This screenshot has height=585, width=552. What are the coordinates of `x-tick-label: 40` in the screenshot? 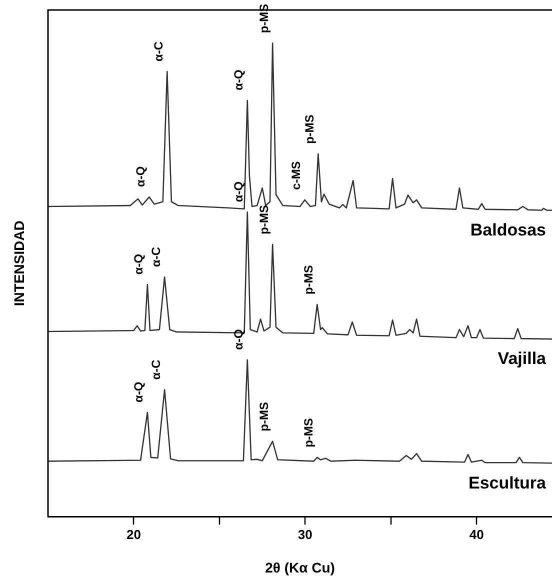 It's located at (476, 534).